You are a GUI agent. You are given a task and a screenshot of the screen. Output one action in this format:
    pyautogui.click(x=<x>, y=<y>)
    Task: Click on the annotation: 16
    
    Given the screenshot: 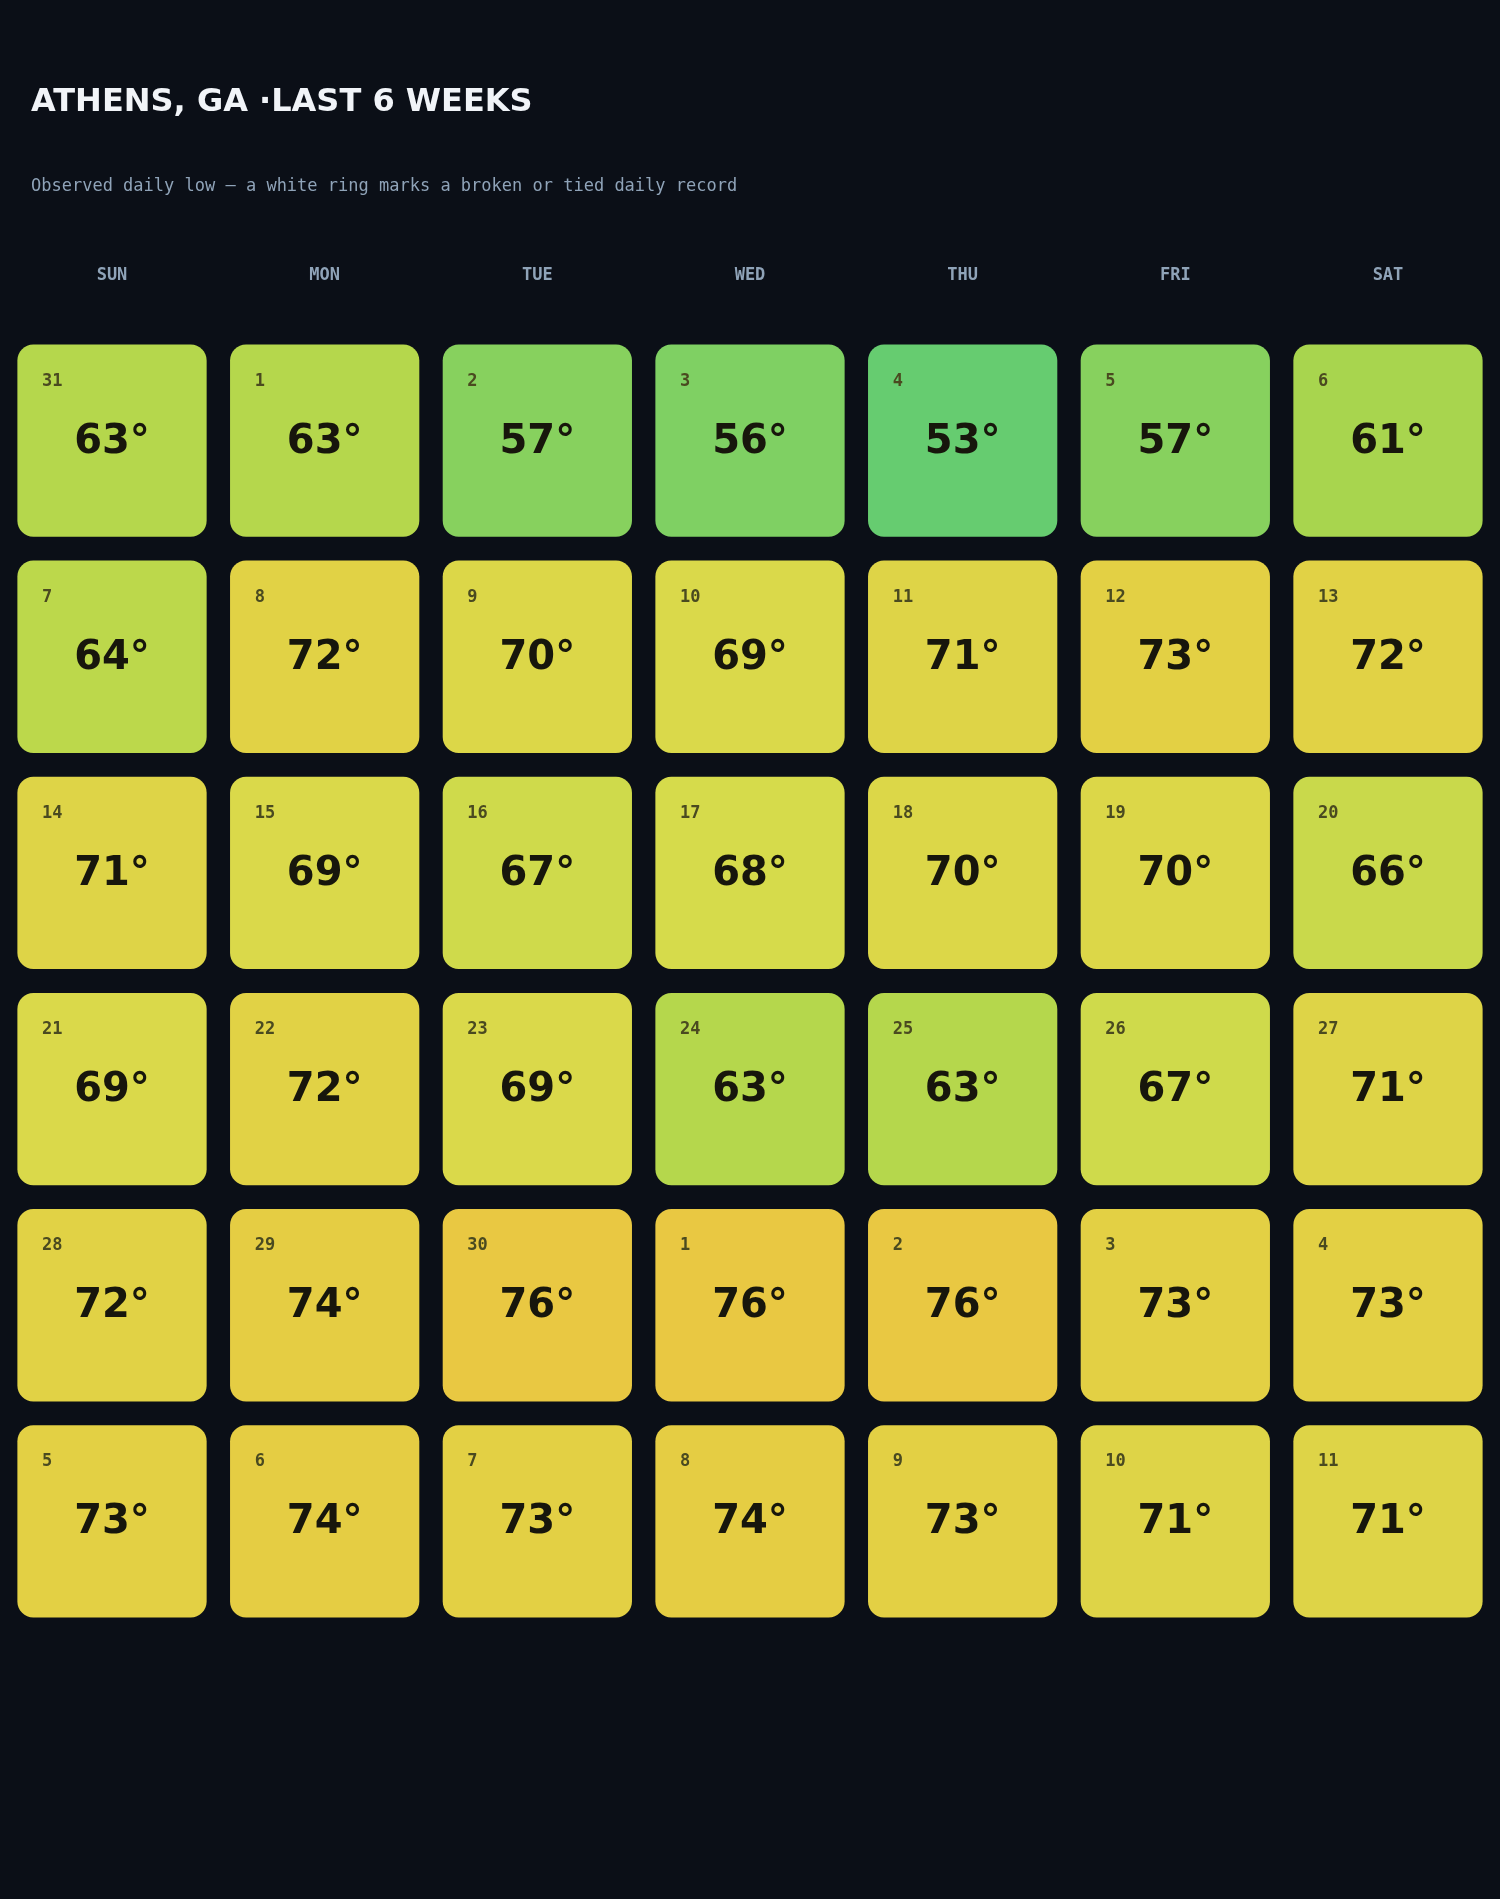 What is the action you would take?
    pyautogui.click(x=477, y=811)
    